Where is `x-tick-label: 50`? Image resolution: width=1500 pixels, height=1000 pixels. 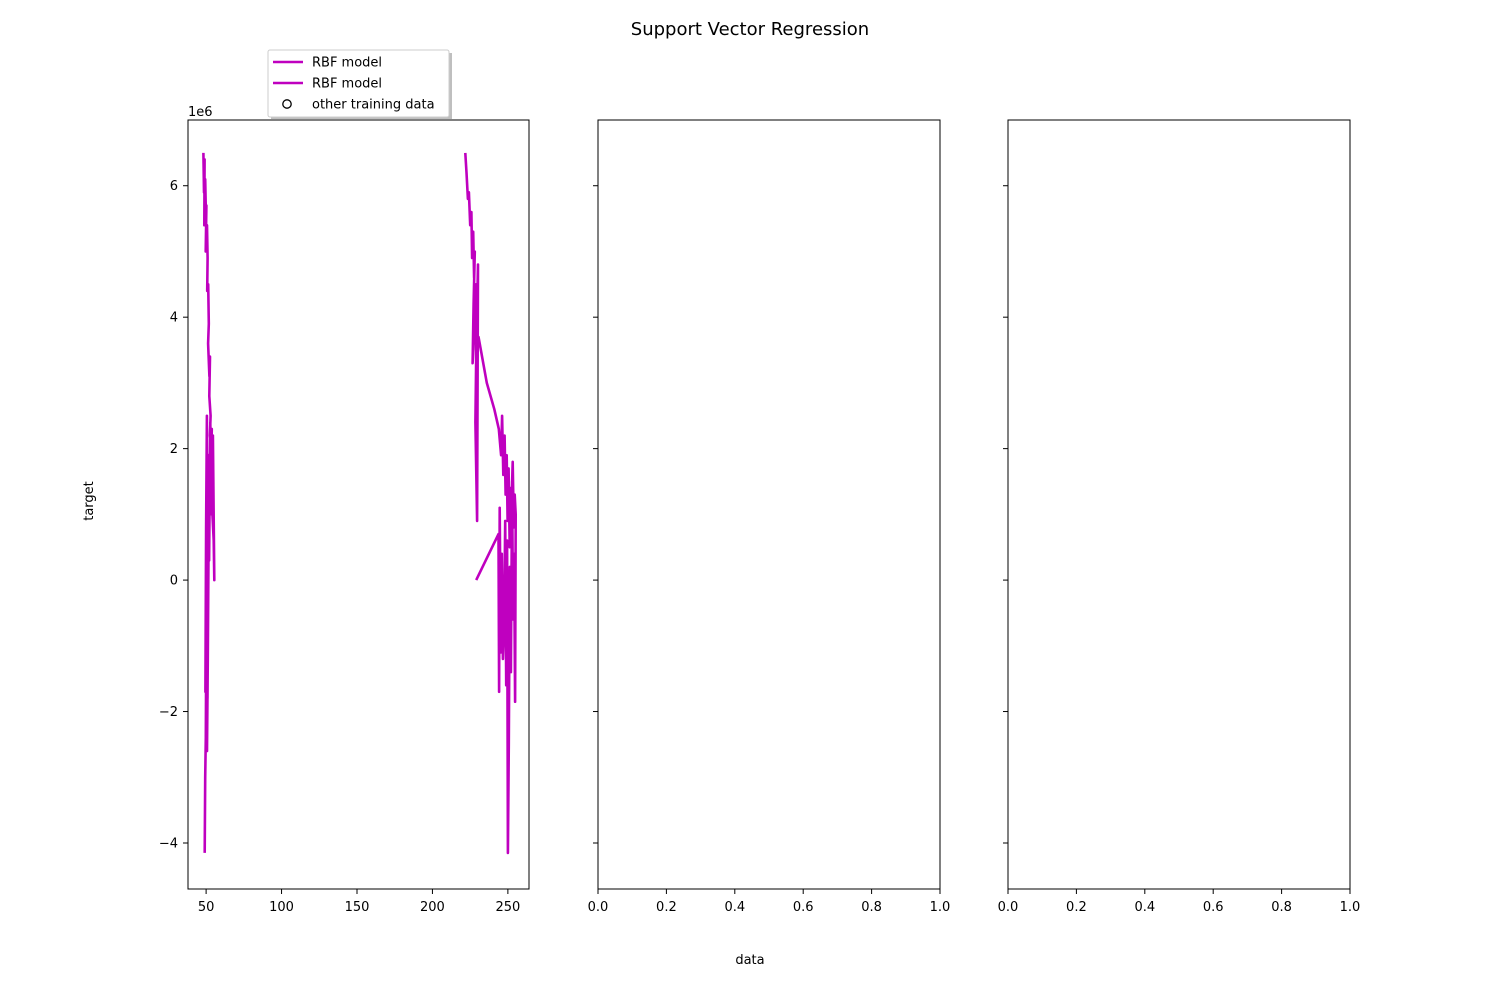
x-tick-label: 50 is located at coordinates (206, 907).